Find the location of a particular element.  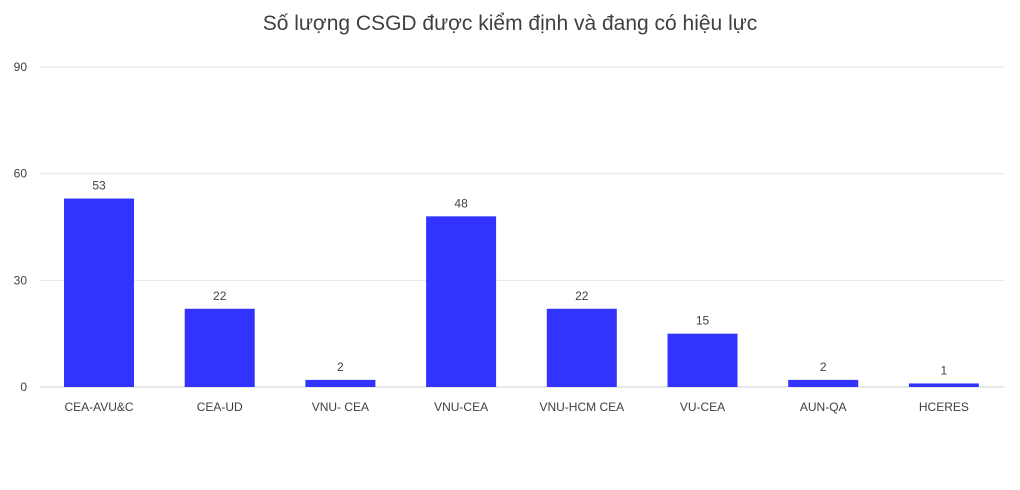

x-category-label: HCERES is located at coordinates (944, 407).